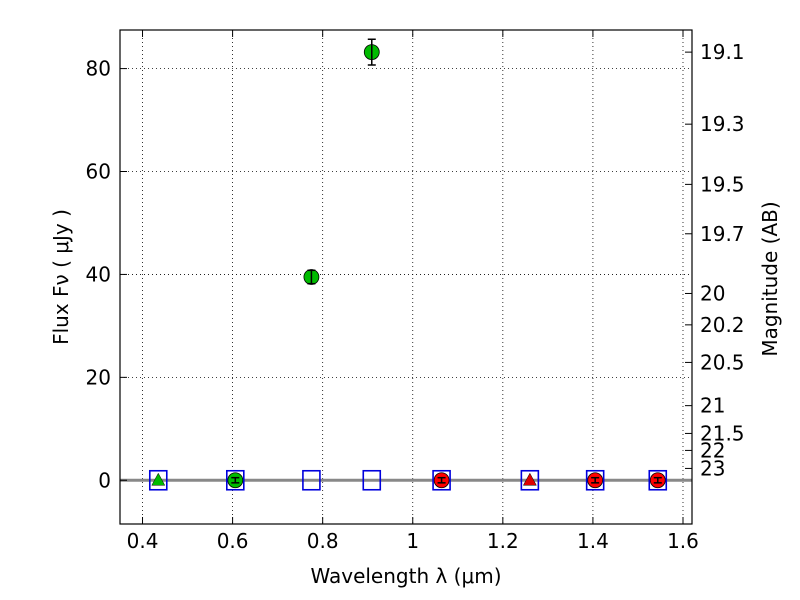 Image resolution: width=800 pixels, height=600 pixels. What do you see at coordinates (98, 172) in the screenshot?
I see `y-tick-label: 60` at bounding box center [98, 172].